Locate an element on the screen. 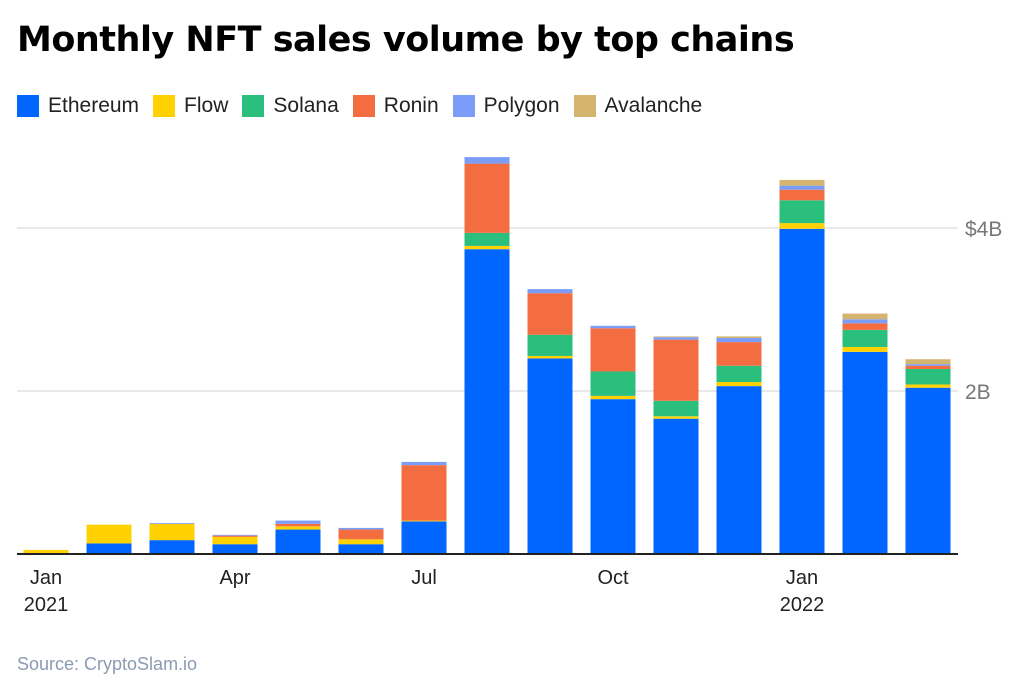 Image resolution: width=1024 pixels, height=693 pixels. legend-item-ronin: Ronin is located at coordinates (395, 106).